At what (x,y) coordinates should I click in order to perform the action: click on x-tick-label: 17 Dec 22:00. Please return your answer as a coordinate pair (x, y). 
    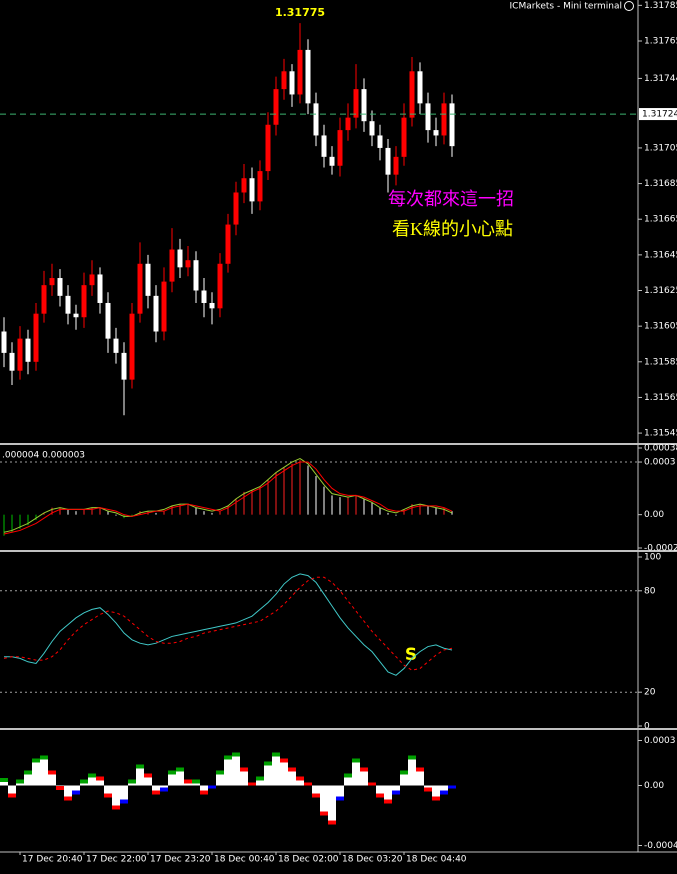
    Looking at the image, I should click on (116, 860).